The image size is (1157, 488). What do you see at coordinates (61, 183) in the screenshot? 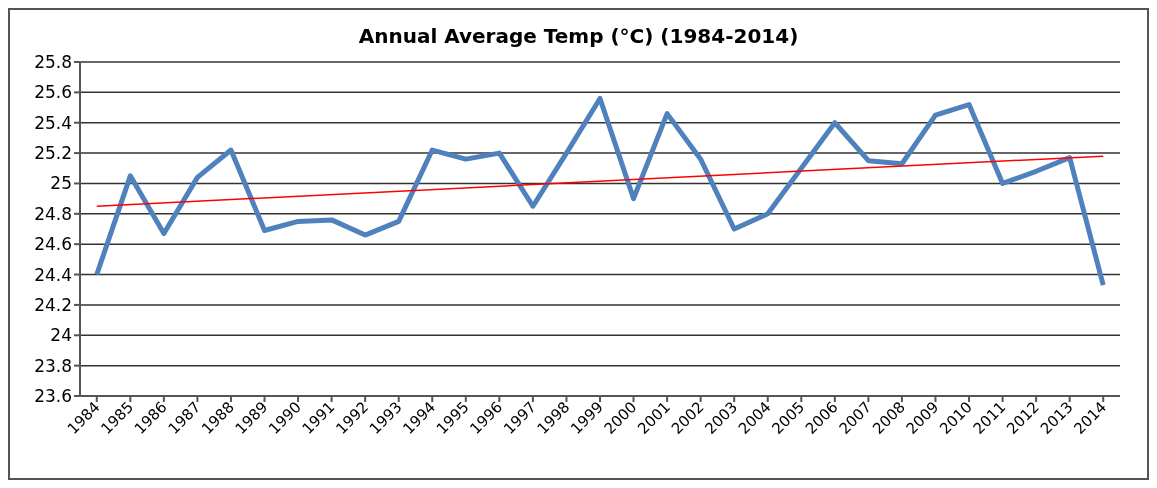
I see `y-tick-label: 25` at bounding box center [61, 183].